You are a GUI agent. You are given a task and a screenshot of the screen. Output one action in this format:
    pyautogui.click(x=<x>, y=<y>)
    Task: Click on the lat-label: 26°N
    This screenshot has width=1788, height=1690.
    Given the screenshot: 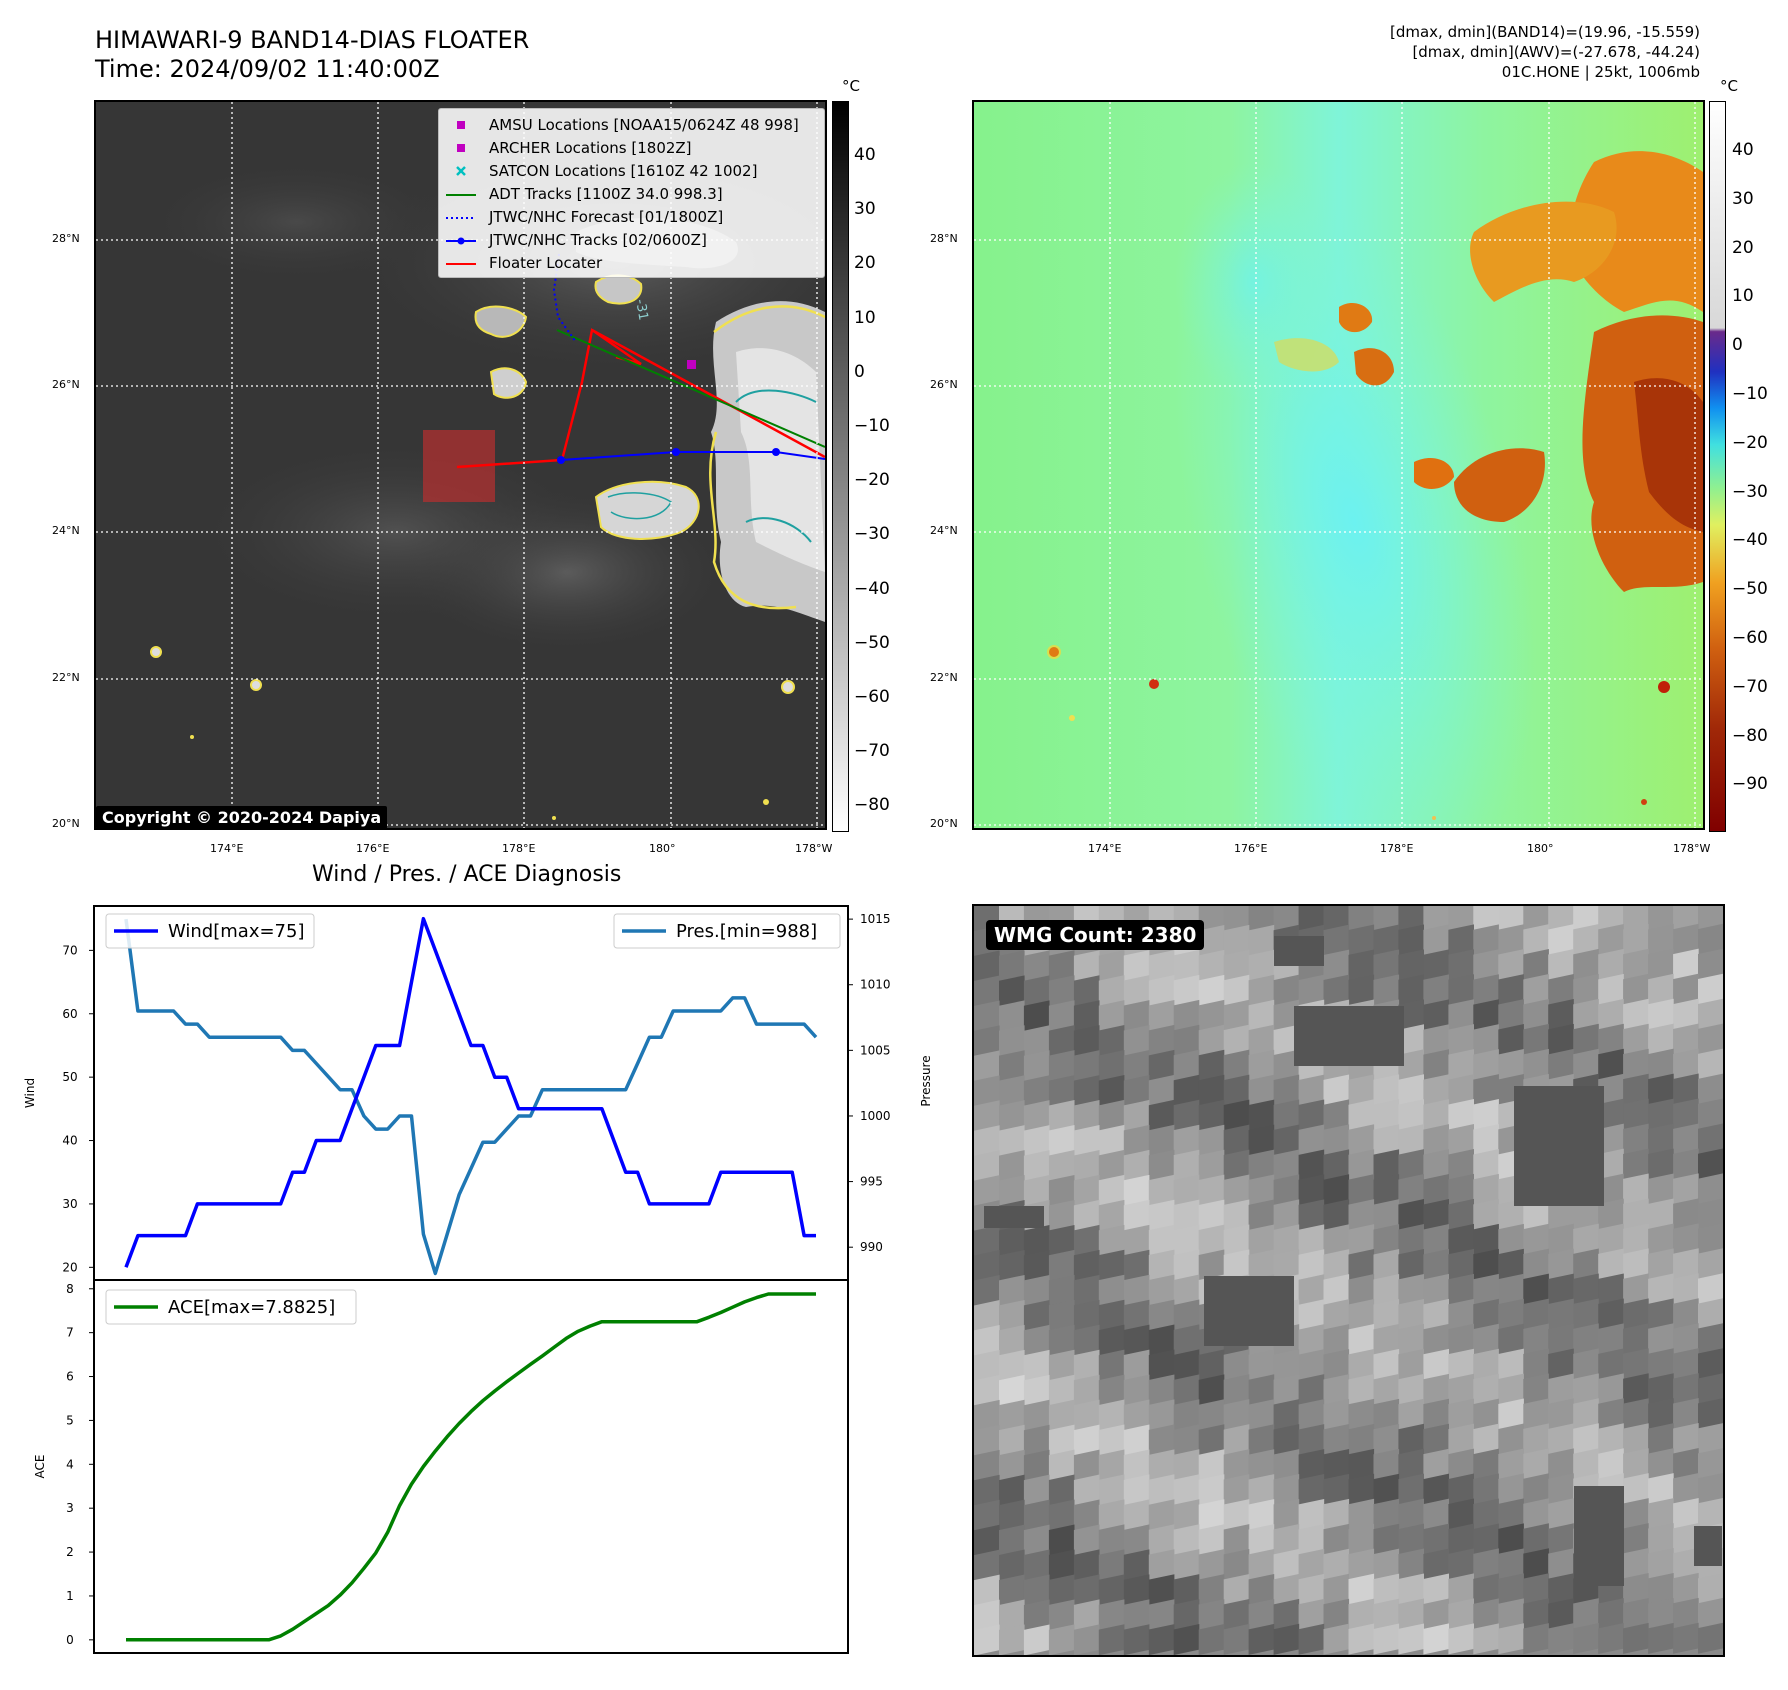 What is the action you would take?
    pyautogui.click(x=66, y=384)
    